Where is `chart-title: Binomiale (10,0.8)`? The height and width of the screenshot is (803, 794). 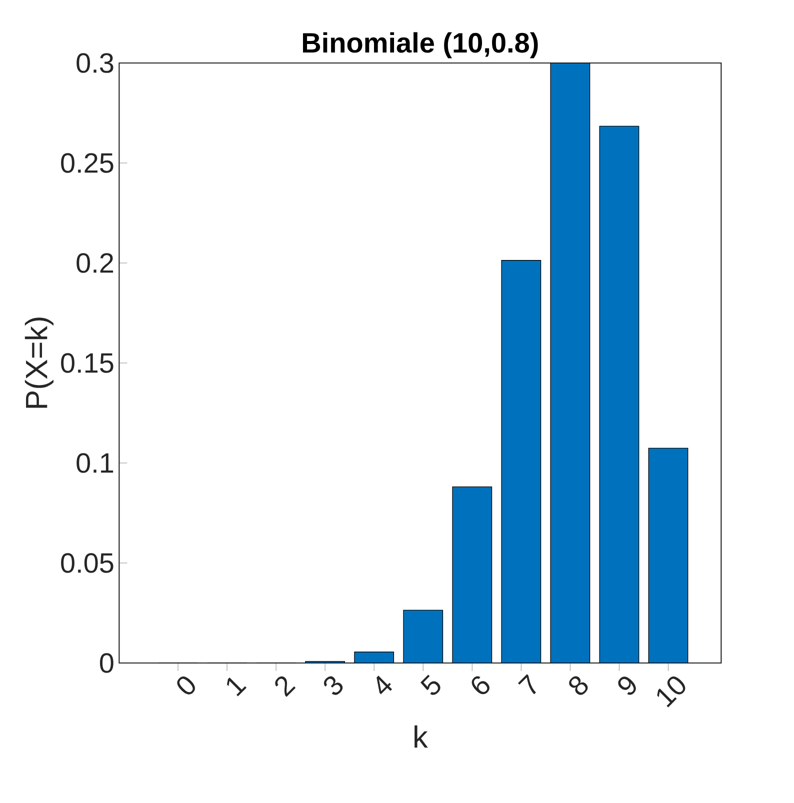 chart-title: Binomiale (10,0.8) is located at coordinates (420, 45).